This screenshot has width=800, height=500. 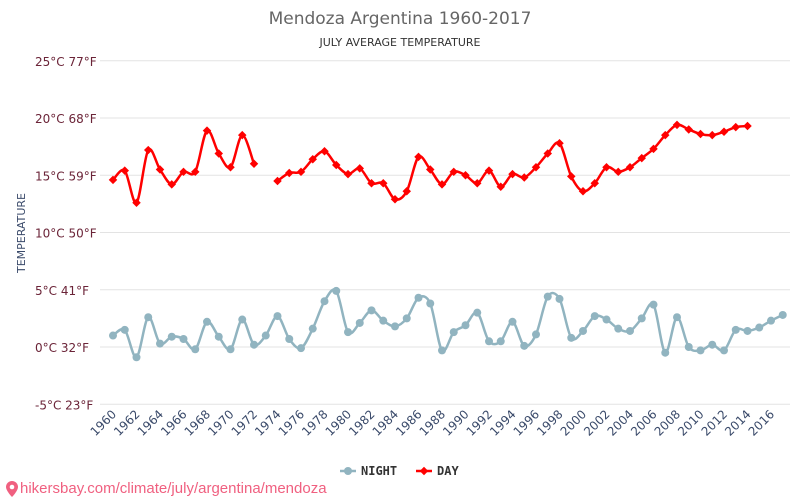 What do you see at coordinates (173, 422) in the screenshot?
I see `x-tick-label: 1966` at bounding box center [173, 422].